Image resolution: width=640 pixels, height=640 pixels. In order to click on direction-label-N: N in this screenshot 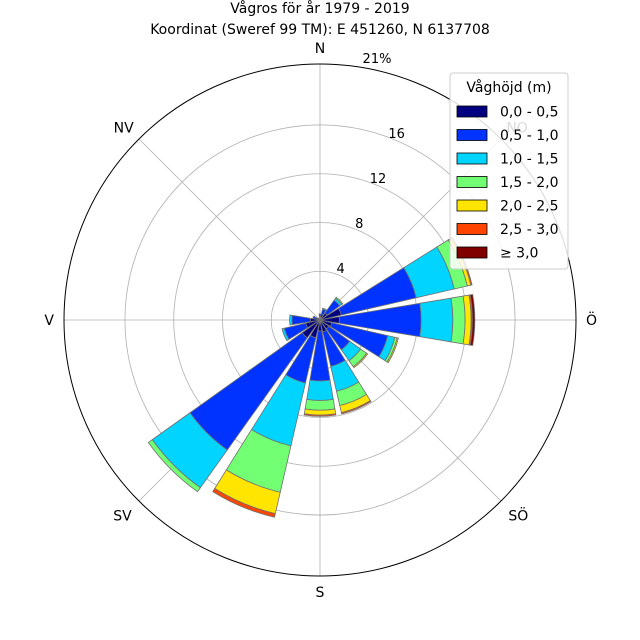, I will do `click(320, 49)`.